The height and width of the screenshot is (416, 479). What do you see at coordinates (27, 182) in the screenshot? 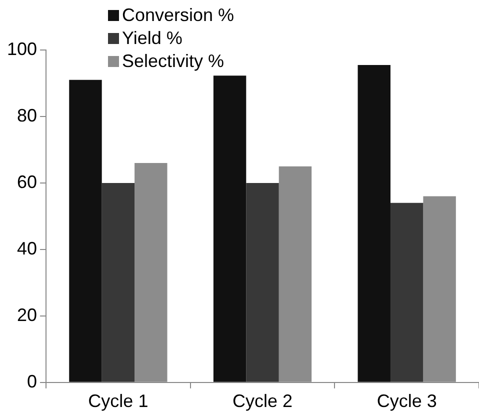
I see `y-tick-label: 60` at bounding box center [27, 182].